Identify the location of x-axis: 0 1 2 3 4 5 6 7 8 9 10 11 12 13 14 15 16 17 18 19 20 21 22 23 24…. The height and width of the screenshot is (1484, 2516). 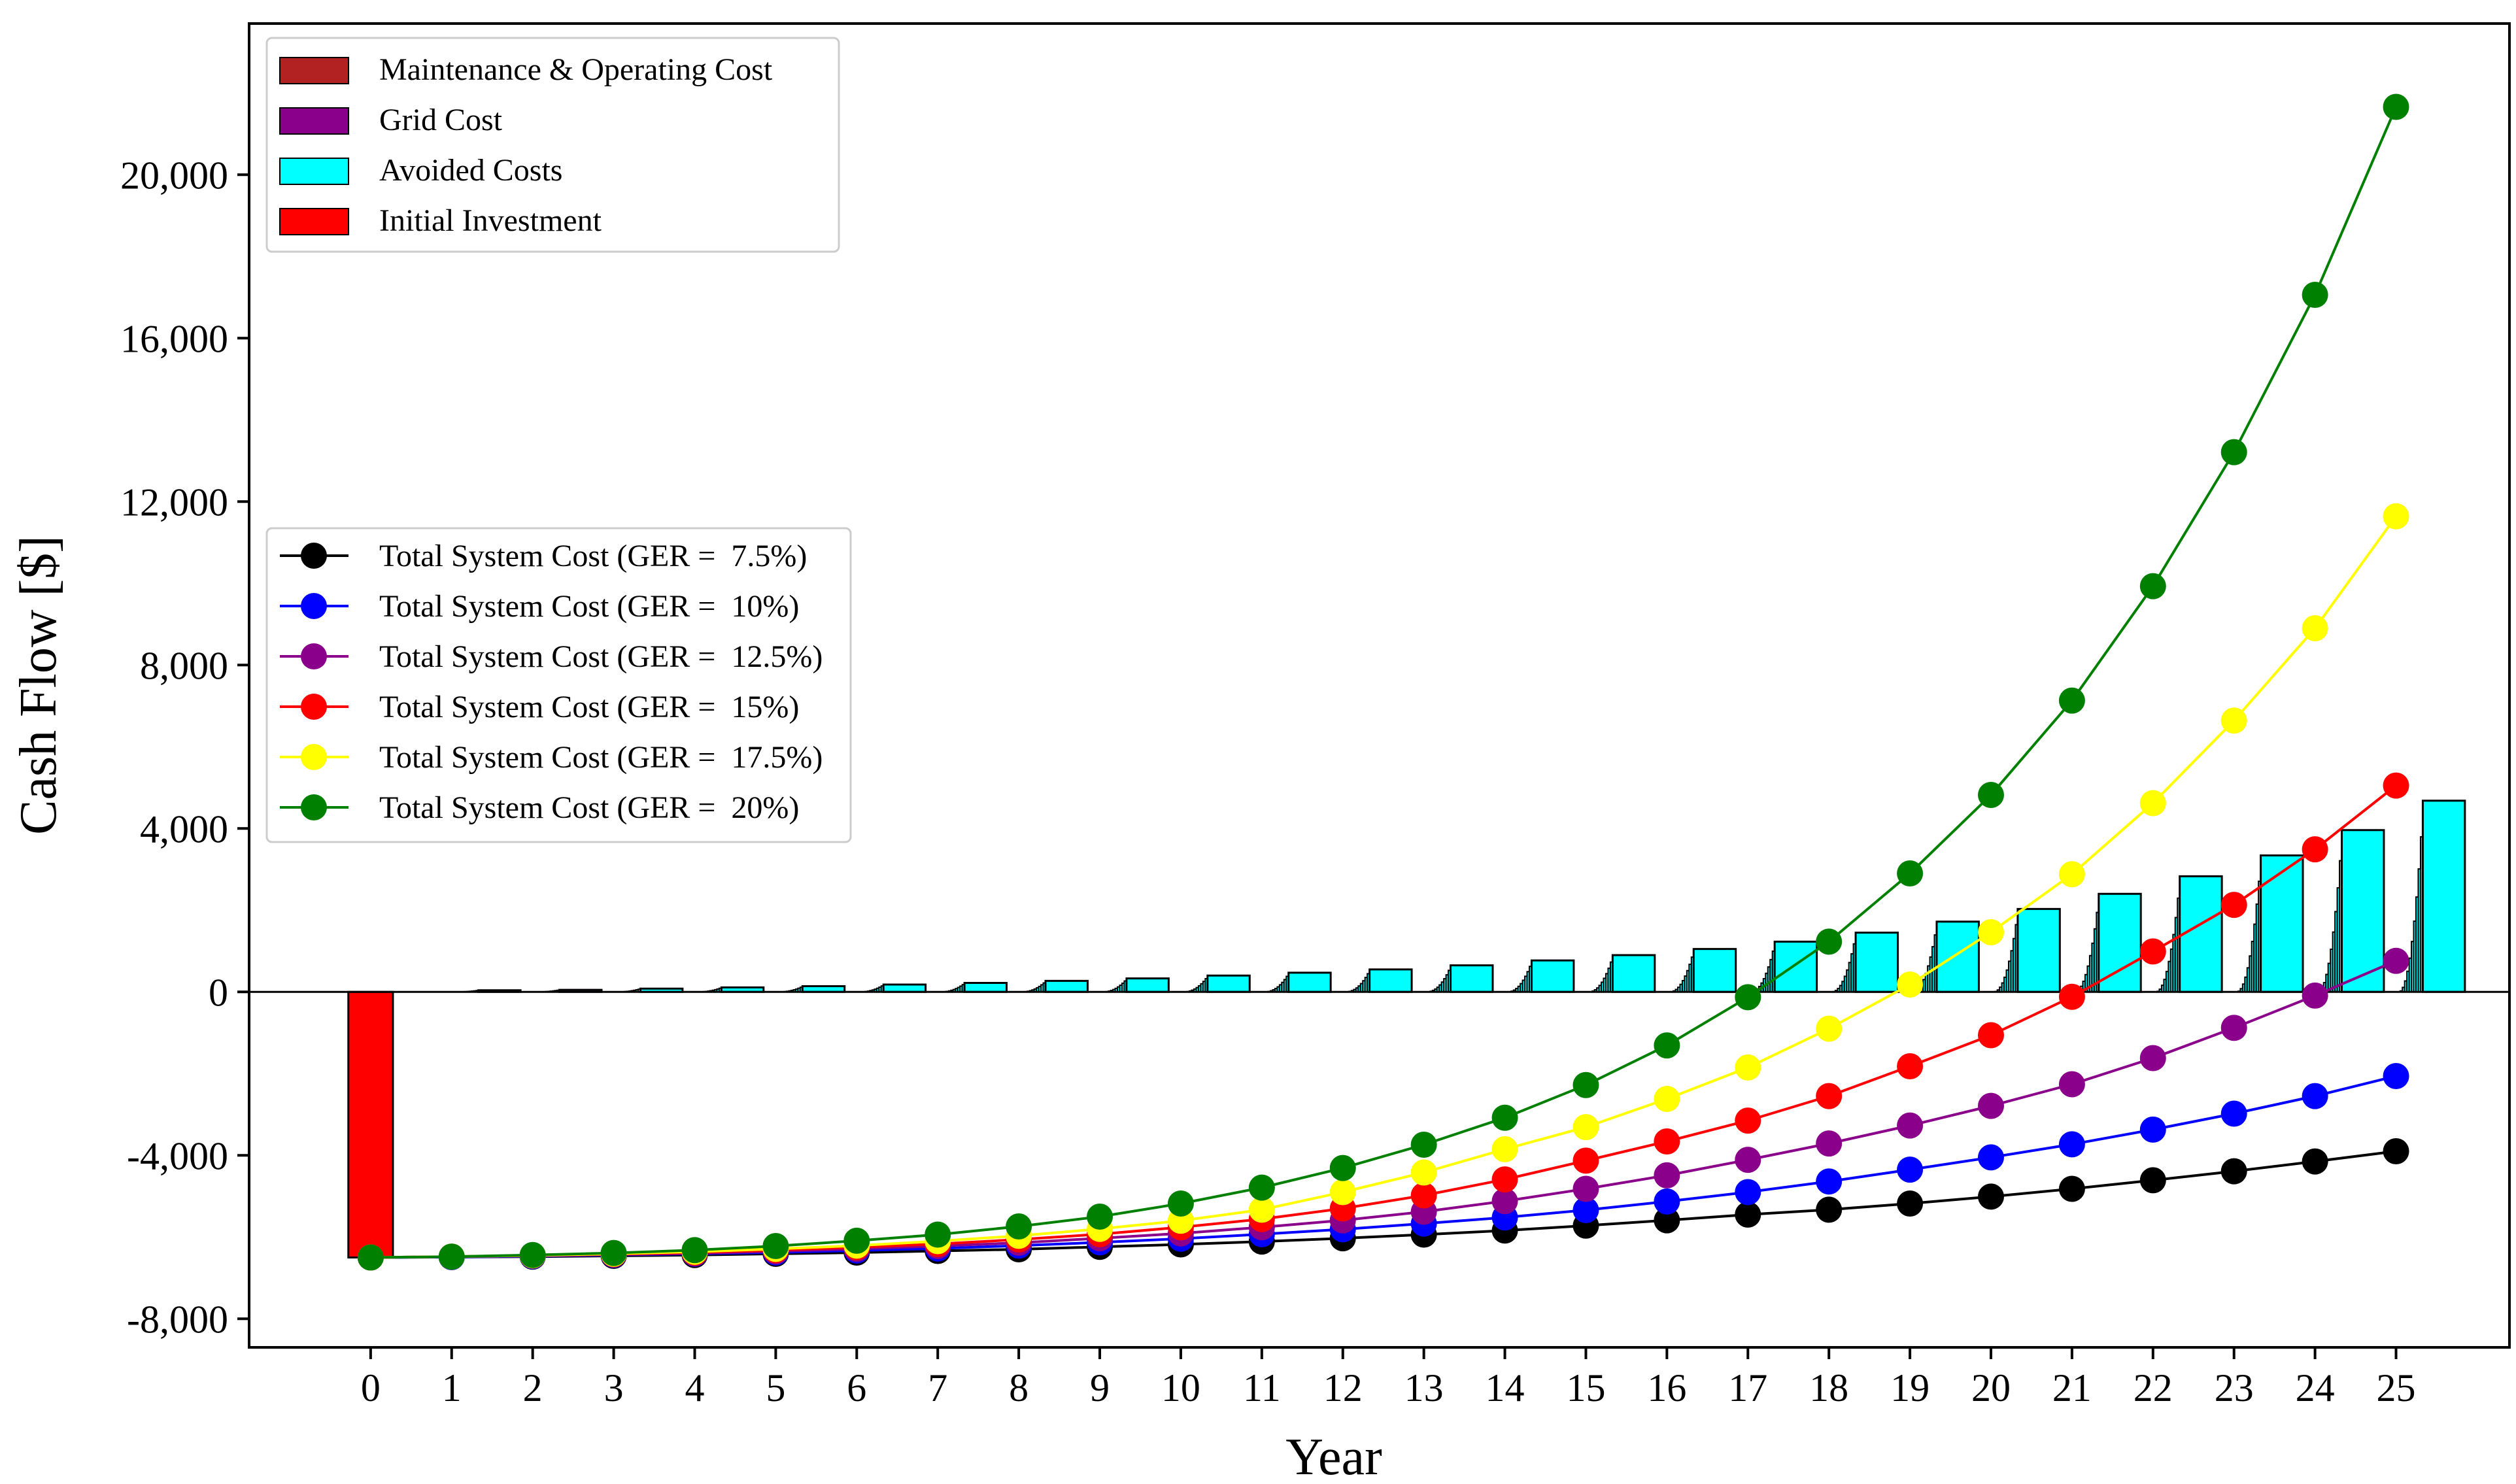
(1388, 1378).